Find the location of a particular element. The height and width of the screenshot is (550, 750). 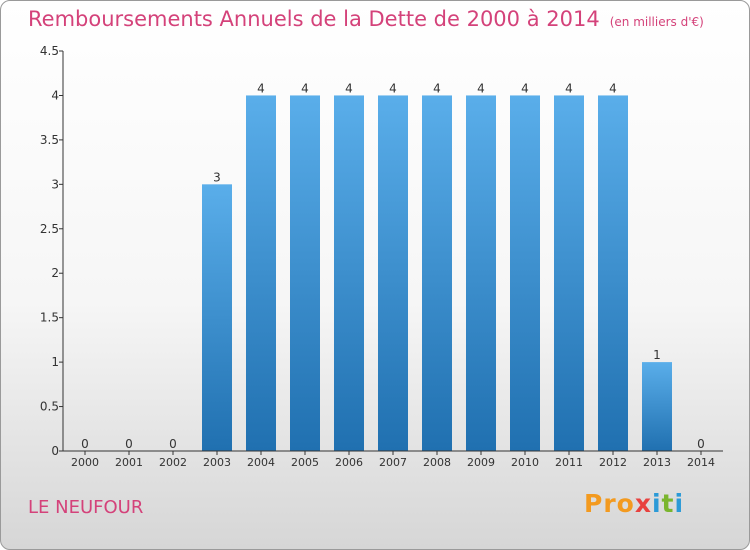

logo-part-2: x is located at coordinates (643, 503).